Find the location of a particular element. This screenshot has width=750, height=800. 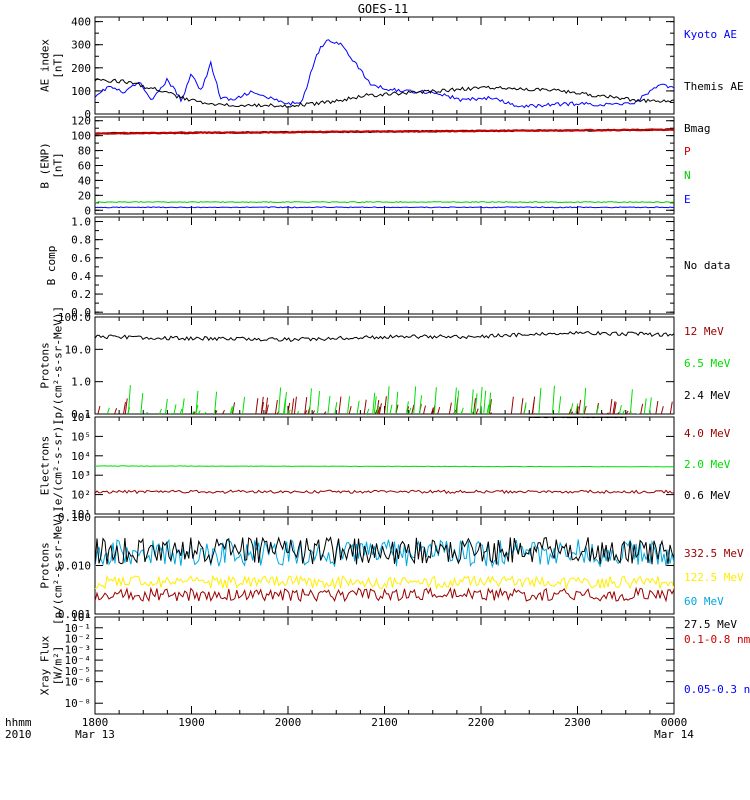

legend-themis-ae: Themis AE is located at coordinates (714, 86).